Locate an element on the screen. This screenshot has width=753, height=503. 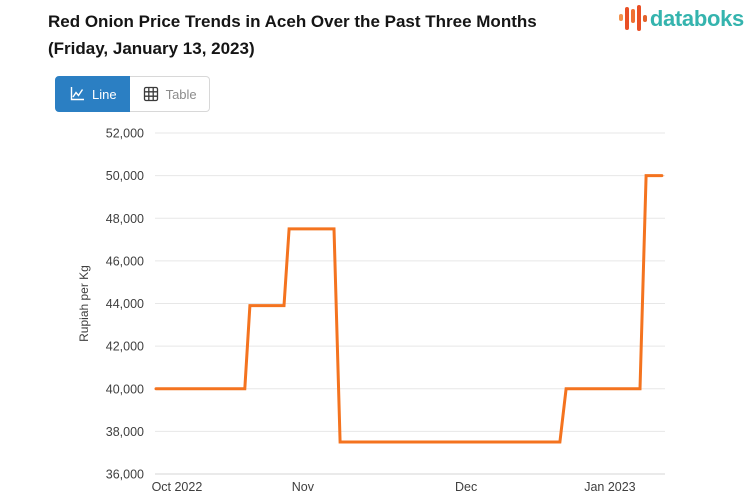
databoks-logo: databoks is located at coordinates (681, 18).